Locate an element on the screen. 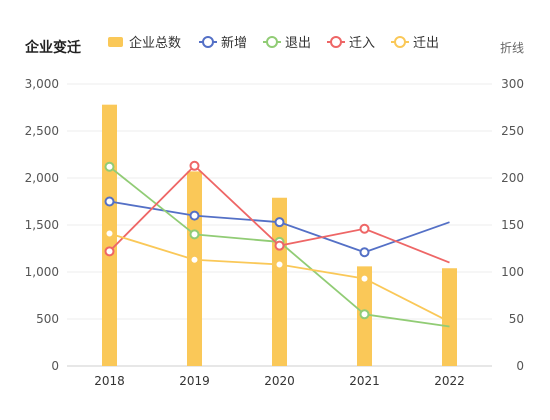 This screenshot has height=420, width=550. right-tick-label: 150 is located at coordinates (512, 225).